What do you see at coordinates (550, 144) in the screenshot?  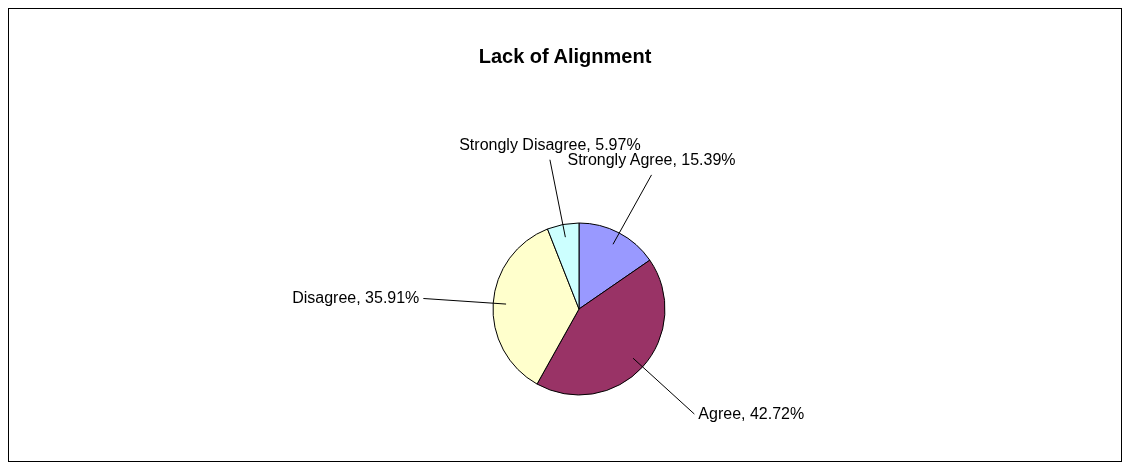 I see `slice-label: Strongly Disagree, 5.97%` at bounding box center [550, 144].